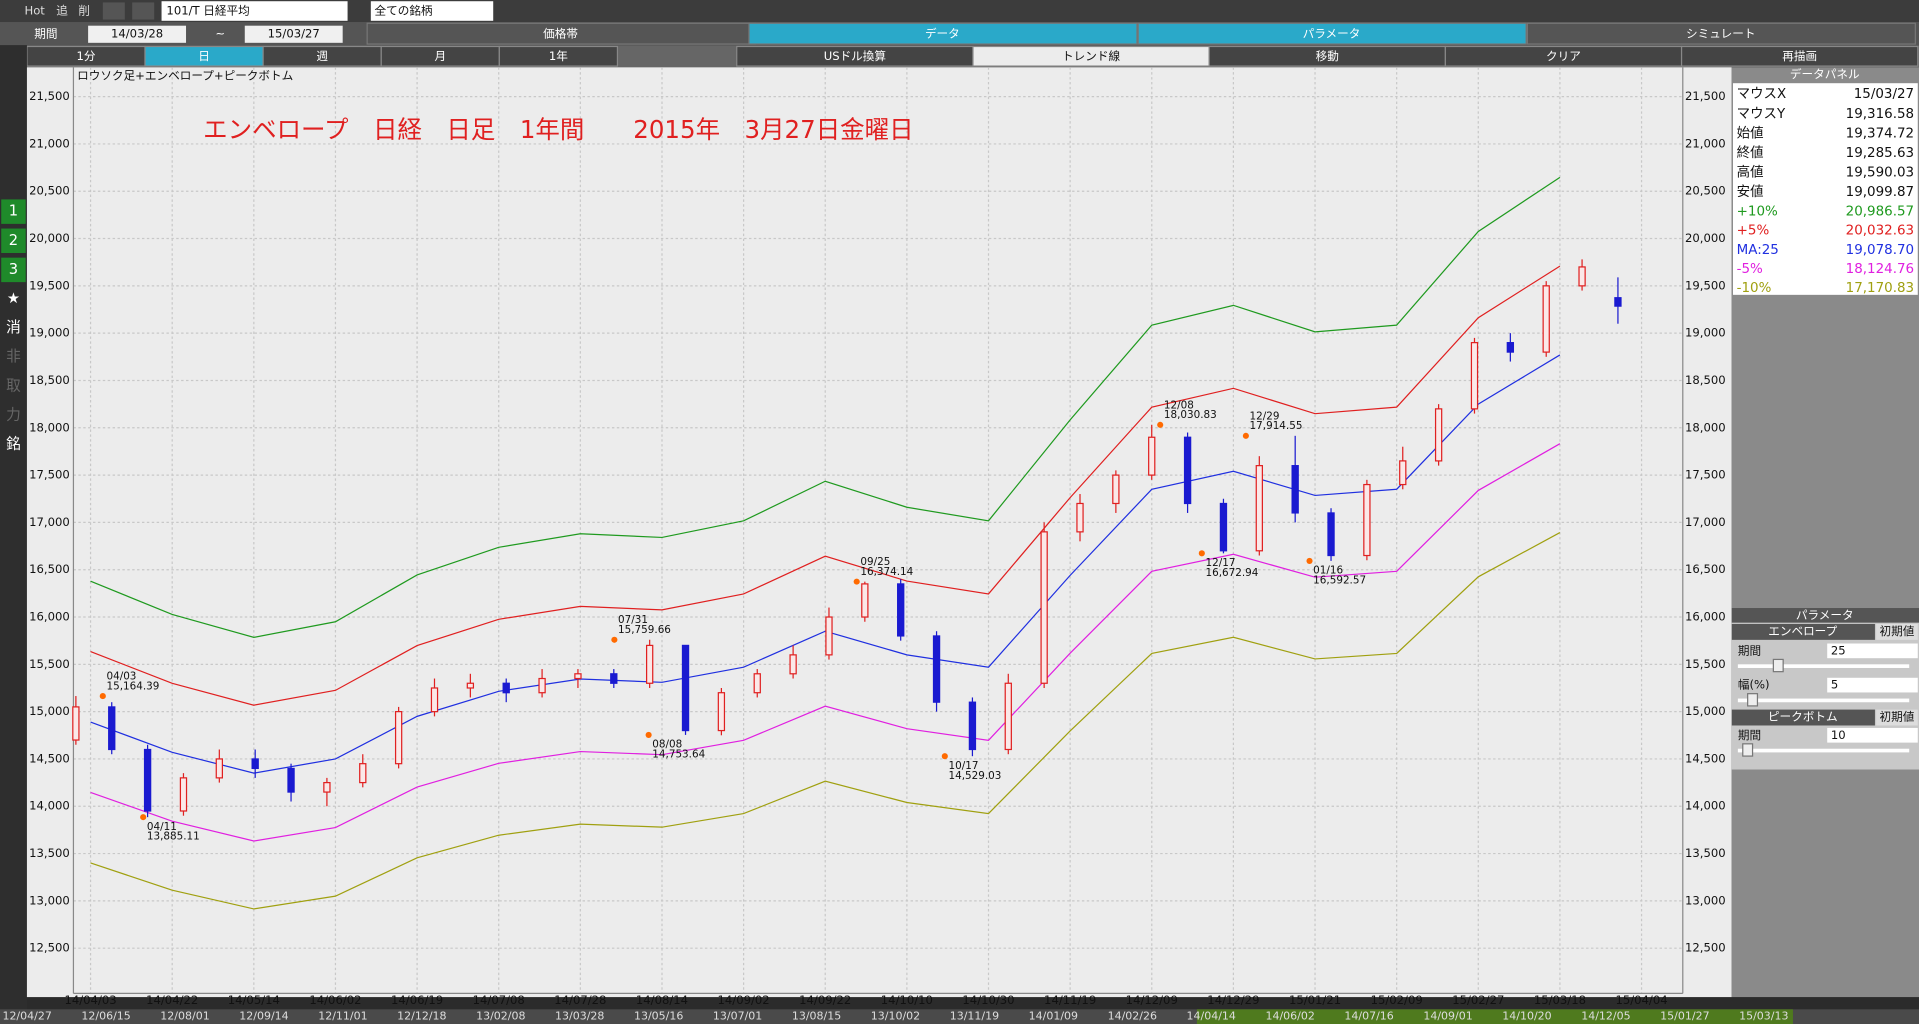  What do you see at coordinates (1179, 405) in the screenshot?
I see `peak-date: 12/08` at bounding box center [1179, 405].